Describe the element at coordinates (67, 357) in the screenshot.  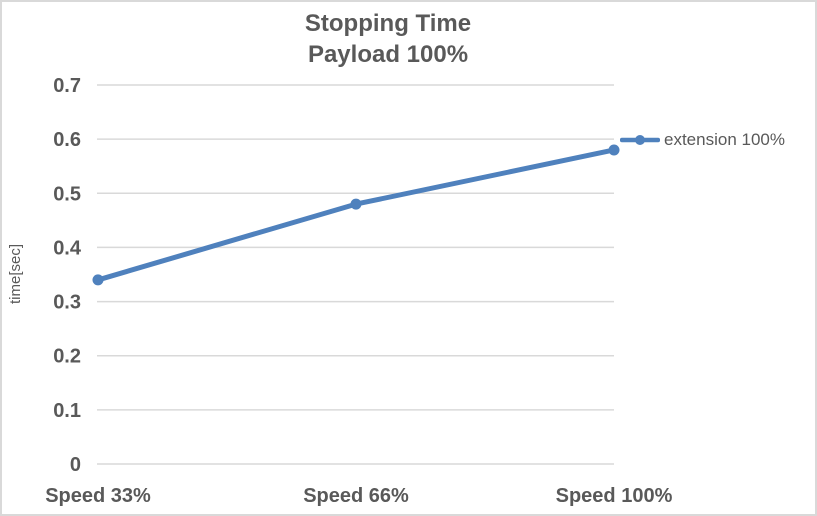
I see `y-tick-label: 0.2` at that location.